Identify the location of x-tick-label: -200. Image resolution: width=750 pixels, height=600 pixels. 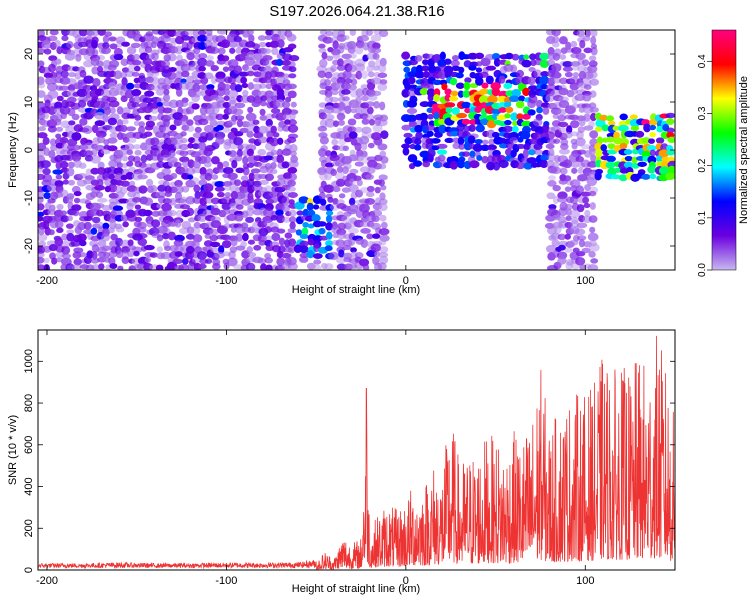
(47, 581).